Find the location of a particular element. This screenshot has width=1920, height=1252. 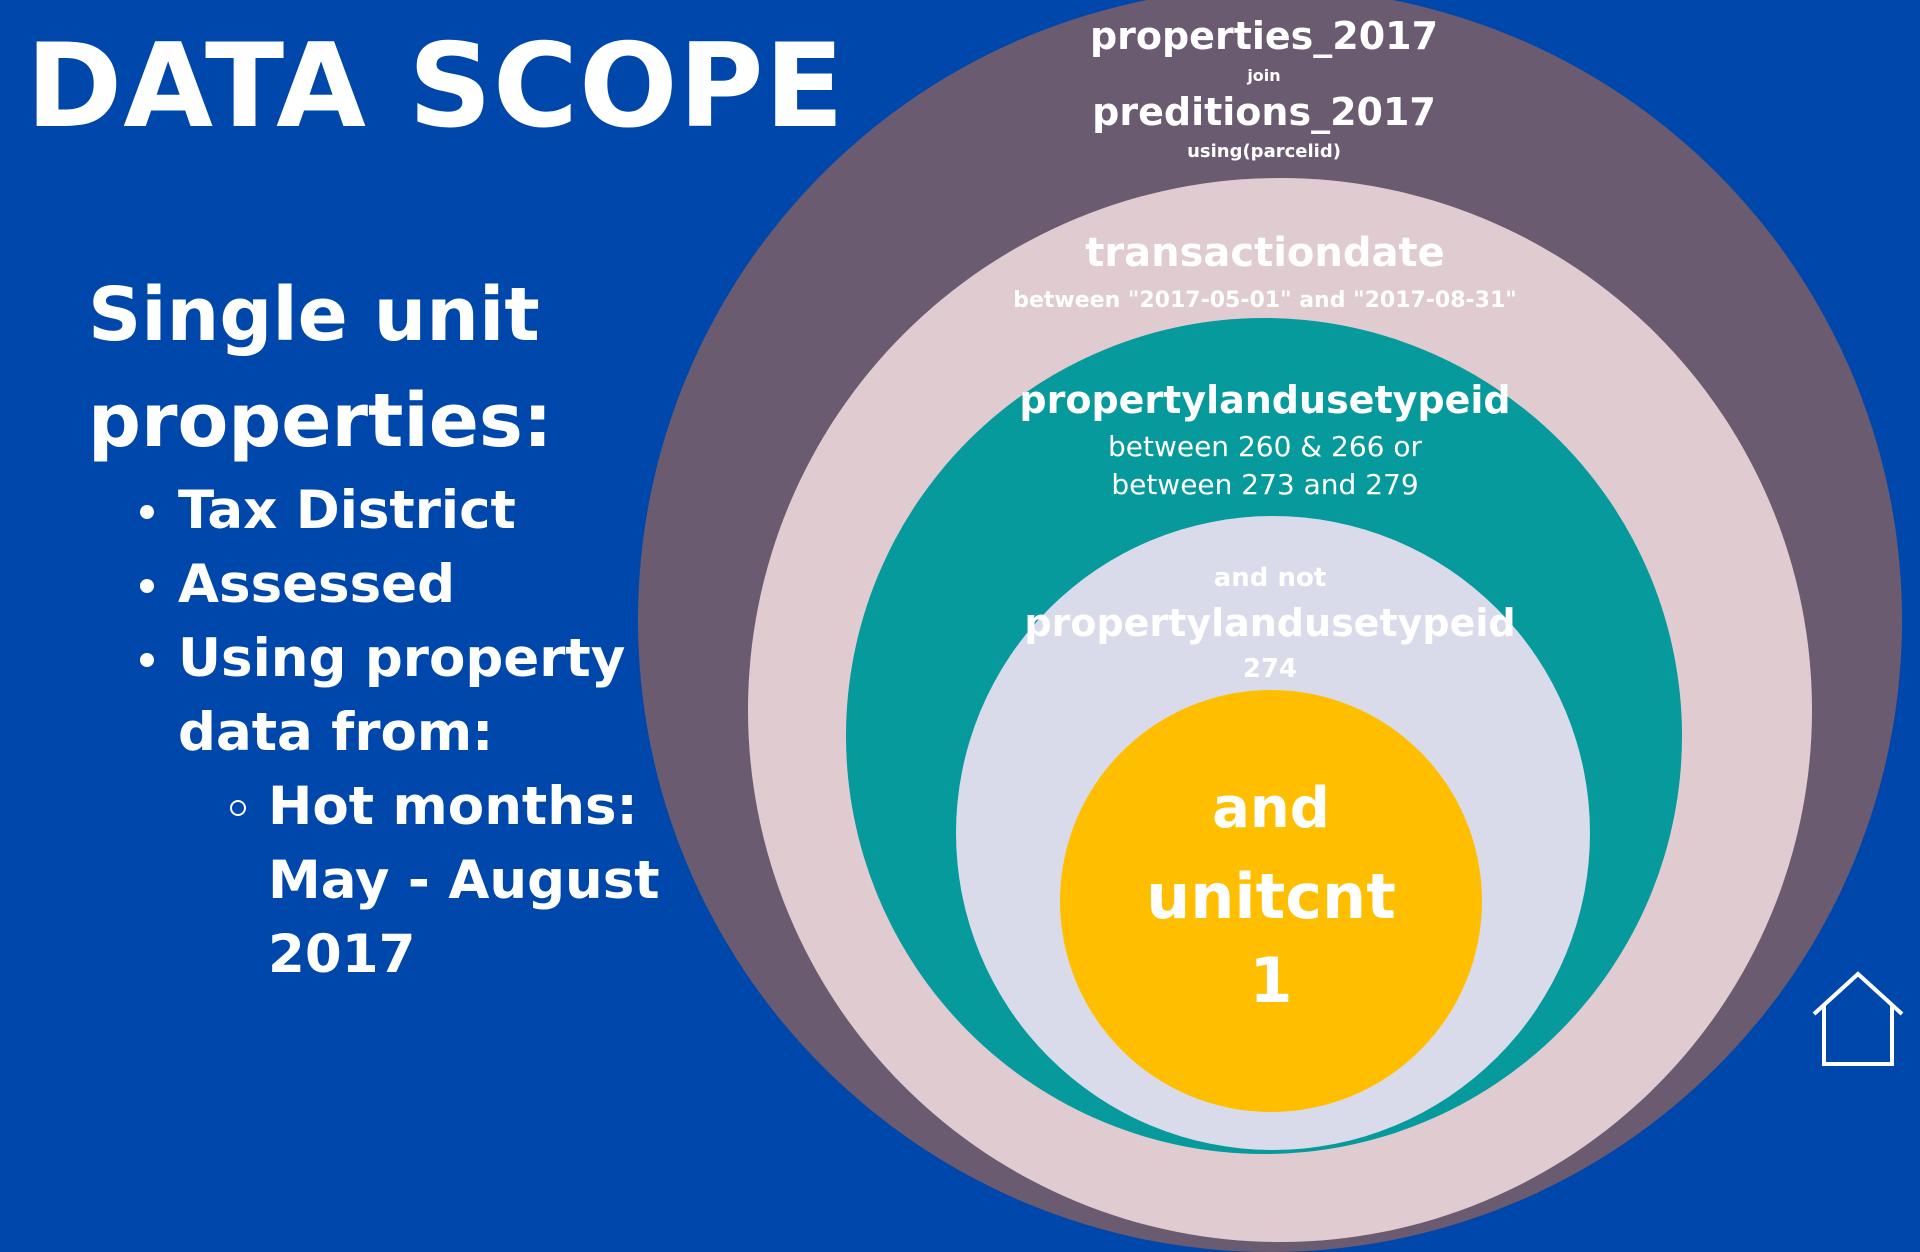

outer-table-1: properties_2017 is located at coordinates (1264, 36).